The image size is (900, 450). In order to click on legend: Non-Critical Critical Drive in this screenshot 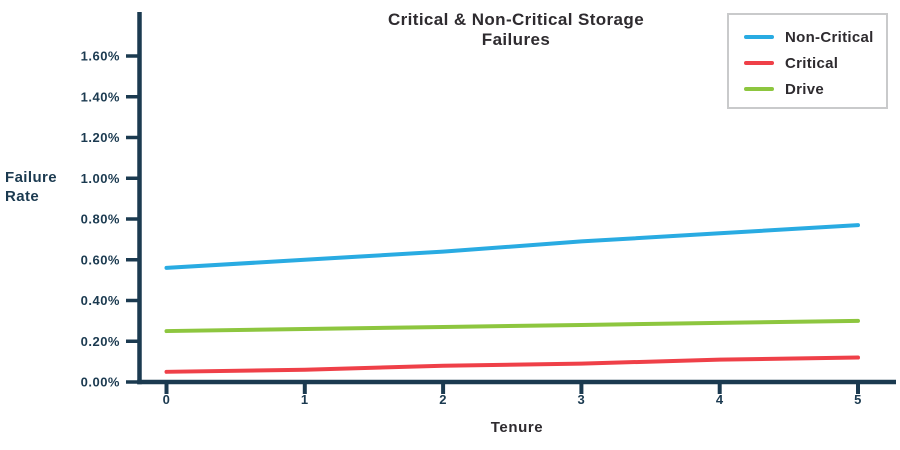, I will do `click(807, 61)`.